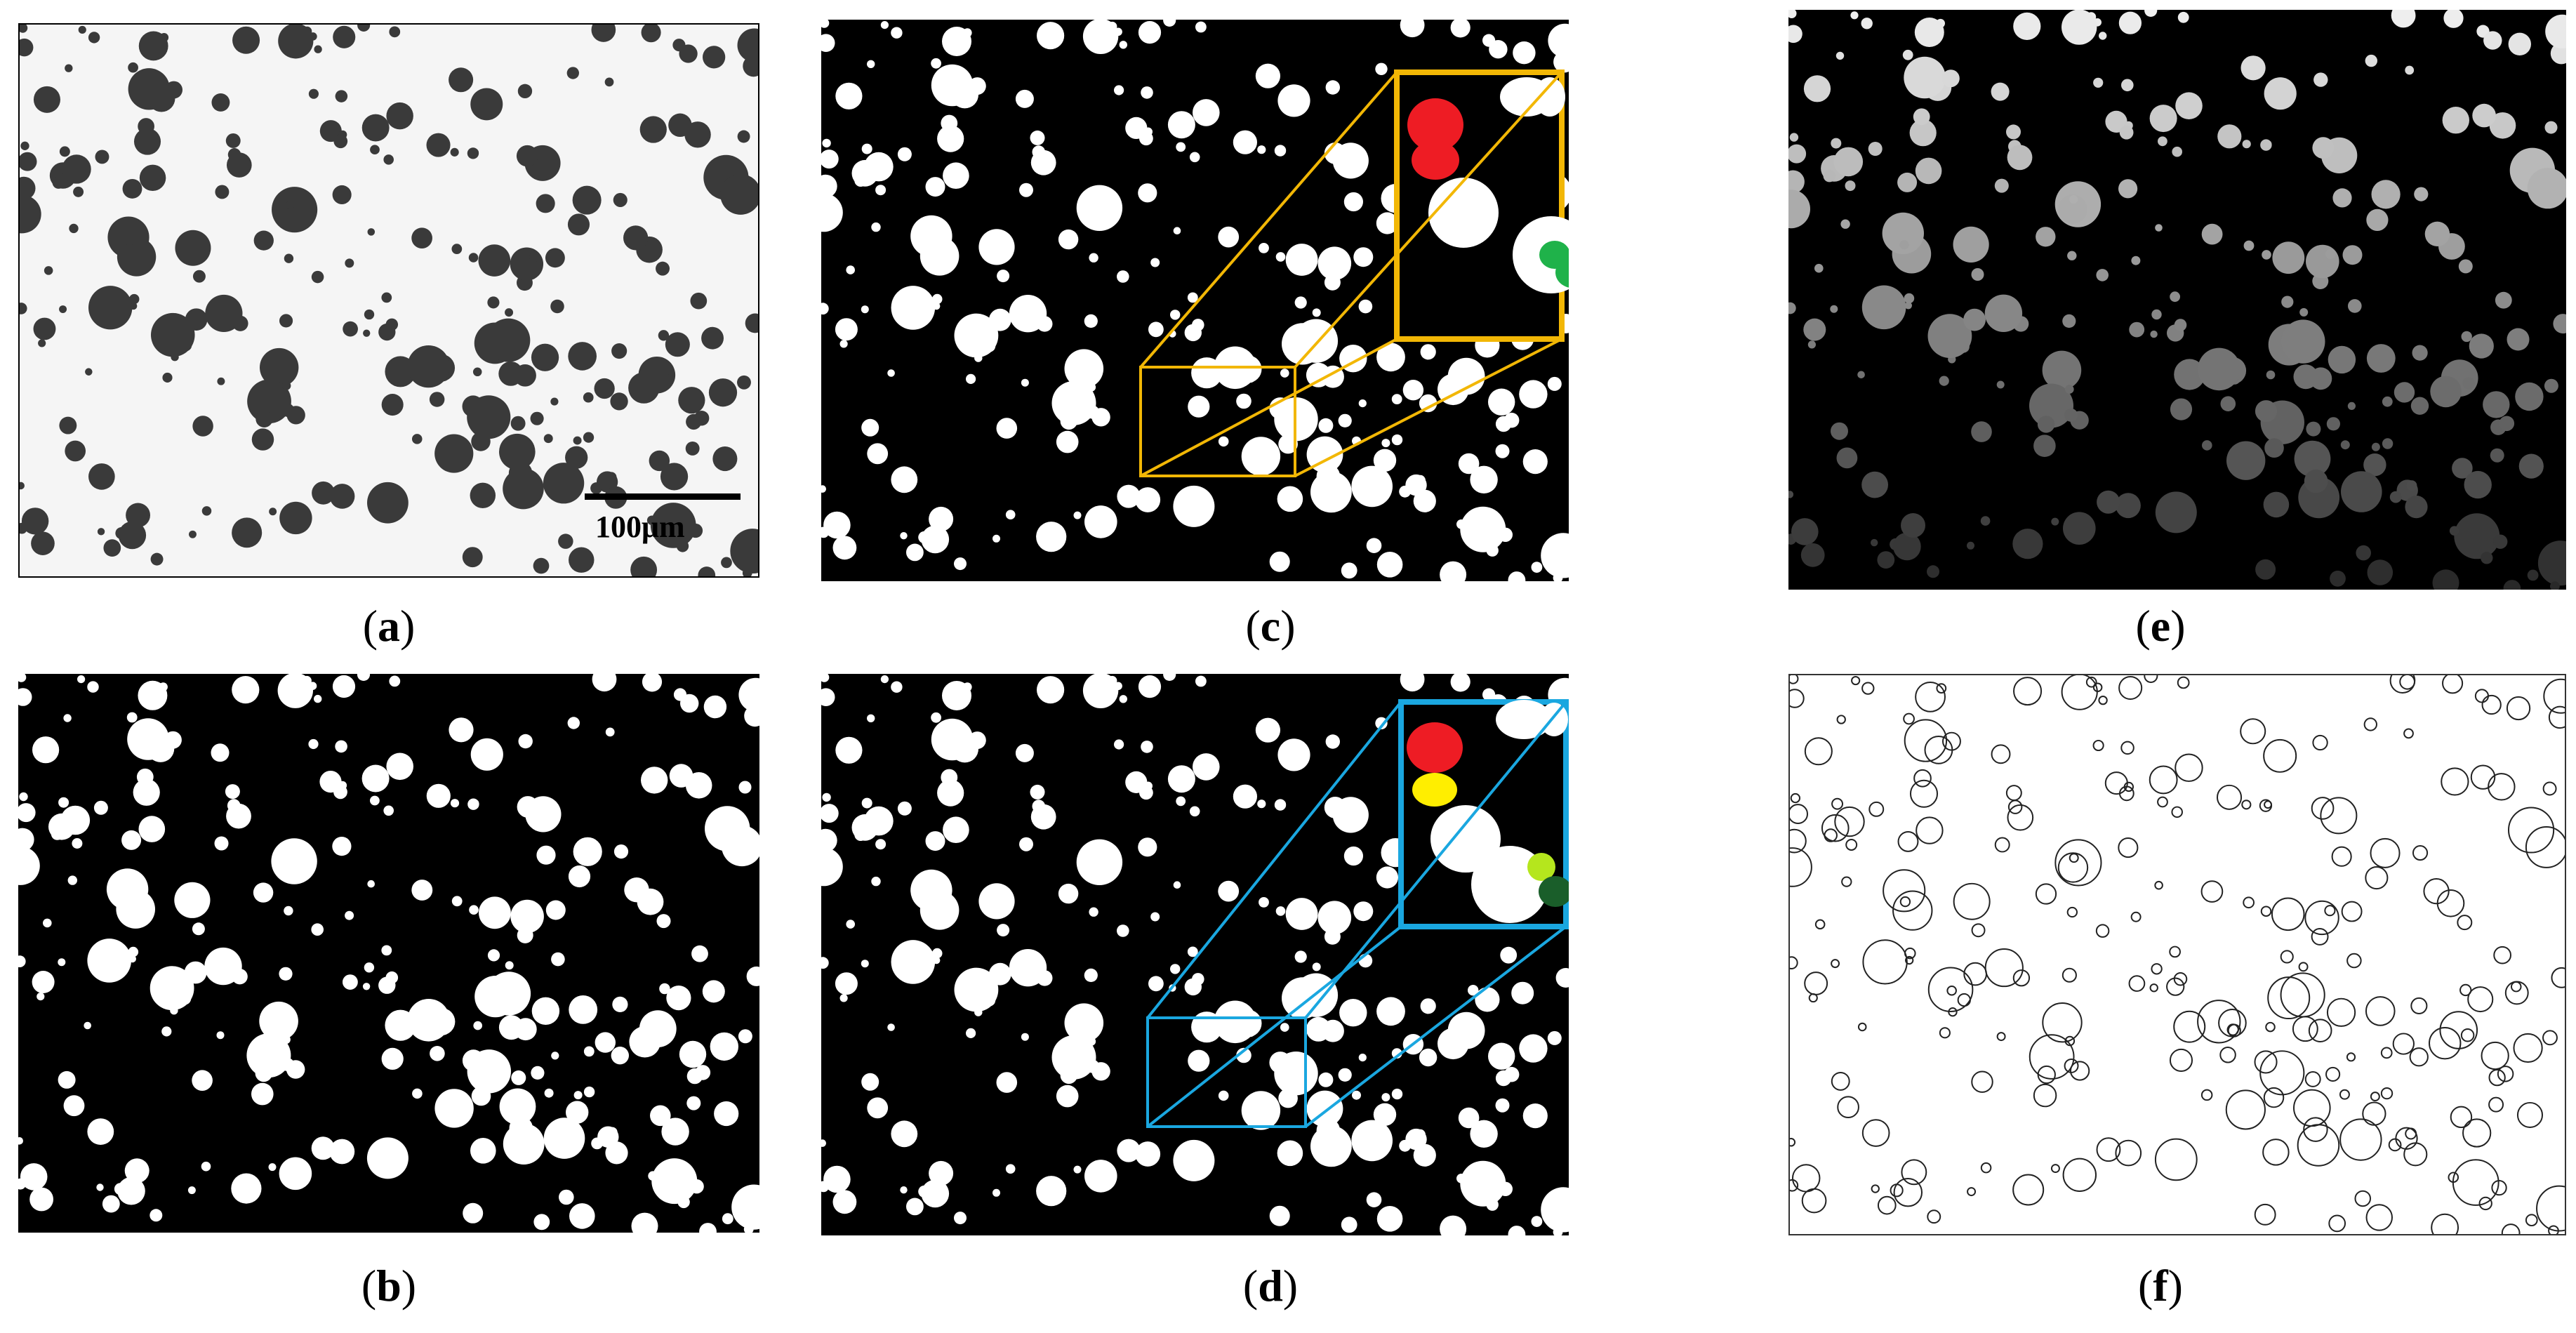 The image size is (2576, 1333). What do you see at coordinates (1270, 1286) in the screenshot?
I see `caption-d: (d)` at bounding box center [1270, 1286].